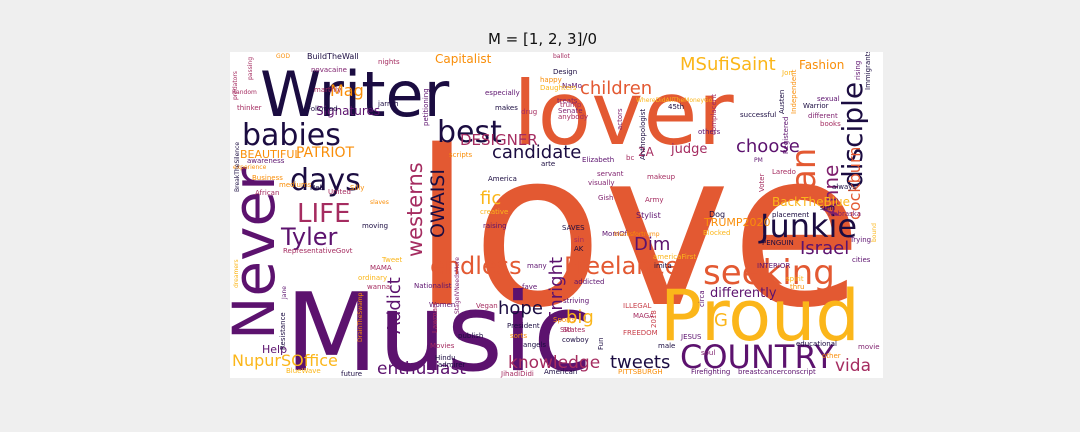  Describe the element at coordinates (570, 111) in the screenshot. I see `word-140: Senate` at that location.